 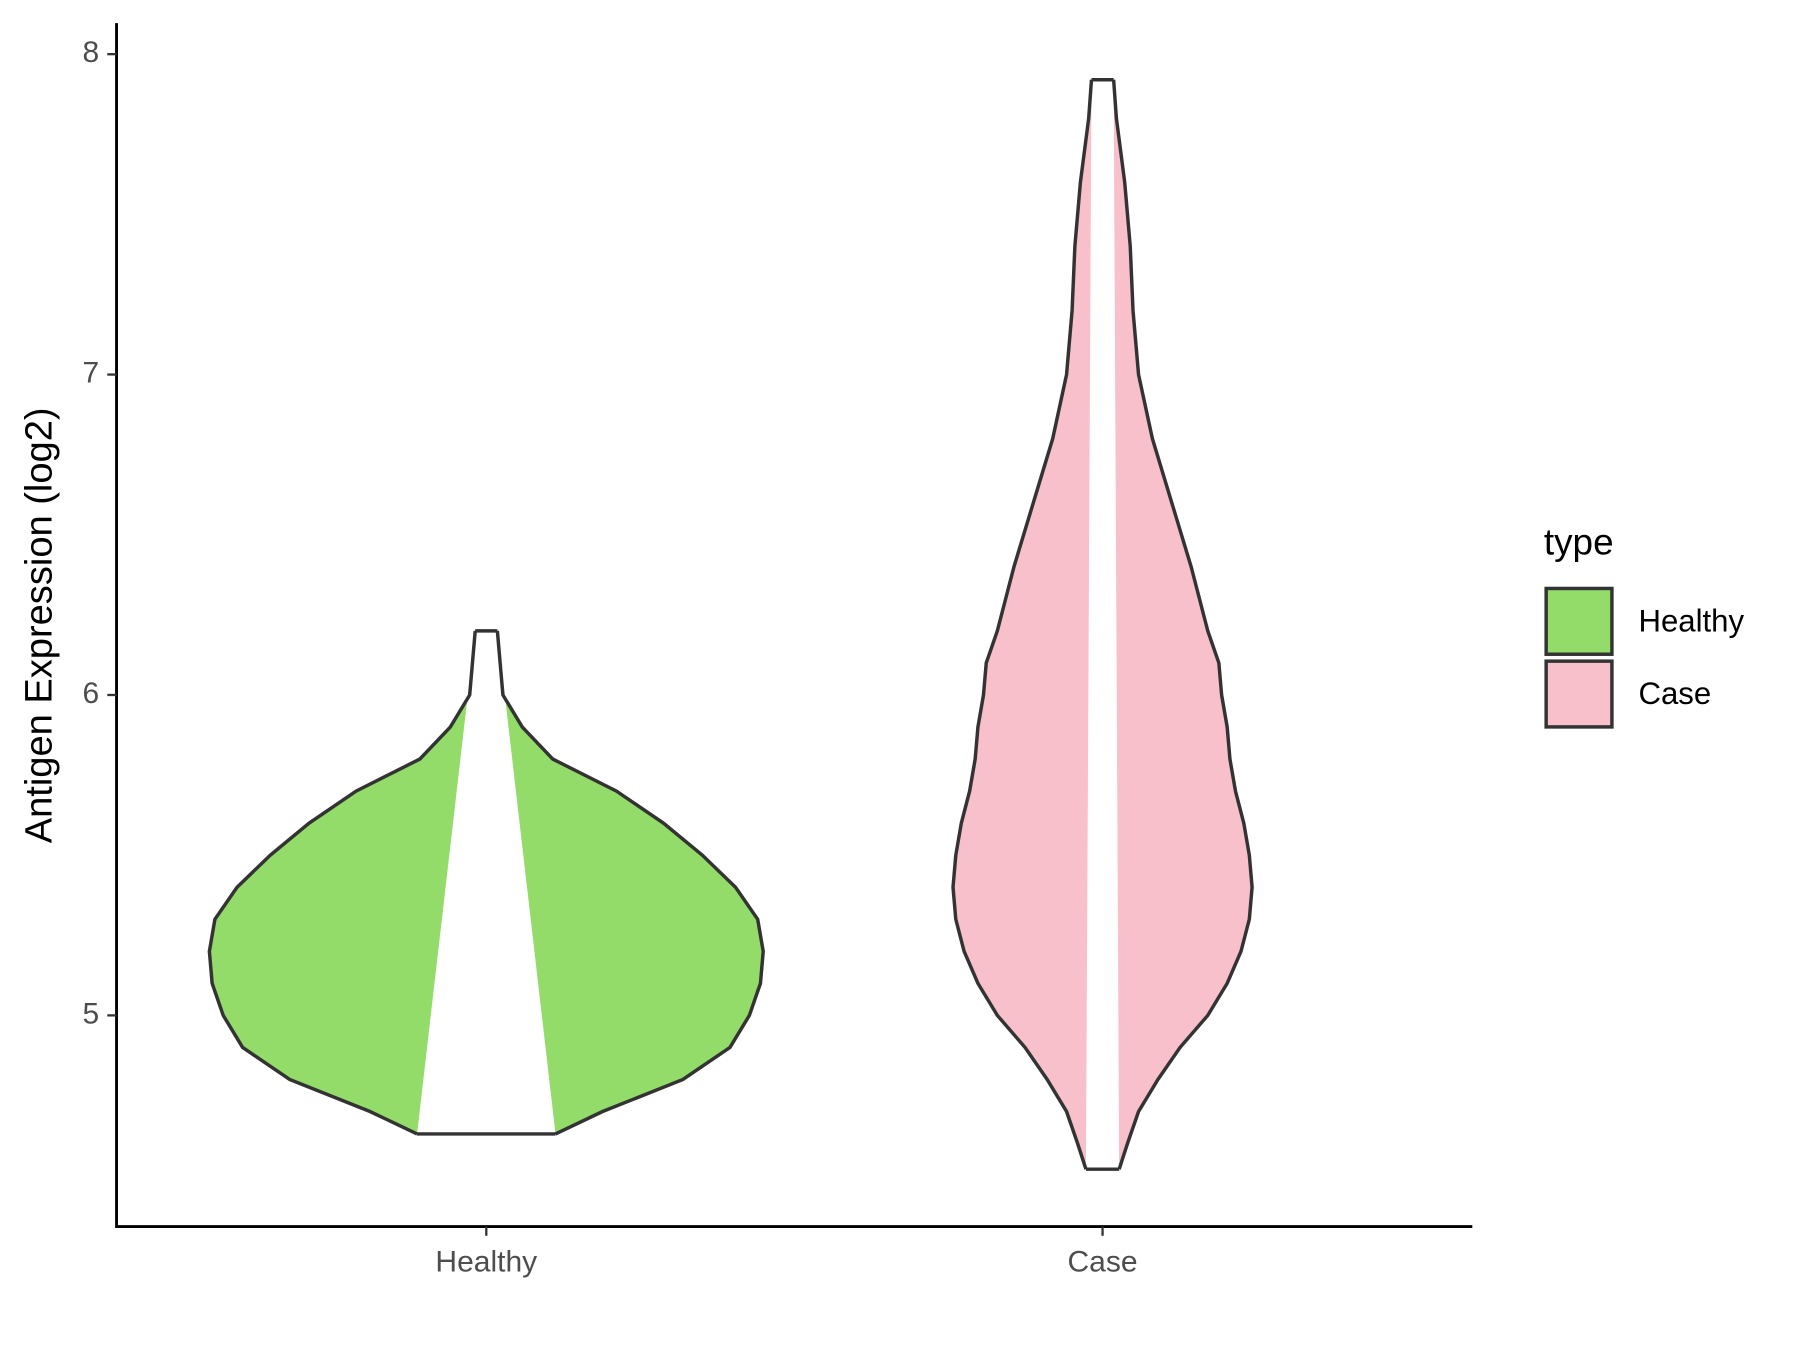 What do you see at coordinates (91, 372) in the screenshot?
I see `y-tick-label: 7` at bounding box center [91, 372].